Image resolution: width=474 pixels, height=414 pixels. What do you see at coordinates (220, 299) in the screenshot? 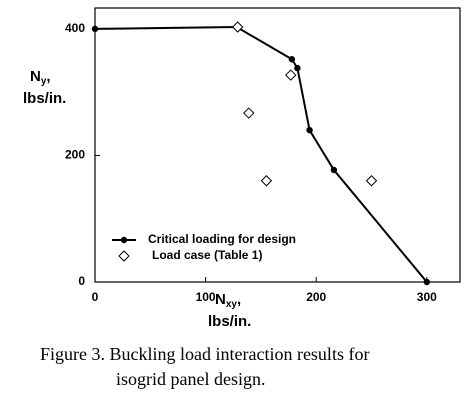
I see `x-axis-label-symbol: N` at bounding box center [220, 299].